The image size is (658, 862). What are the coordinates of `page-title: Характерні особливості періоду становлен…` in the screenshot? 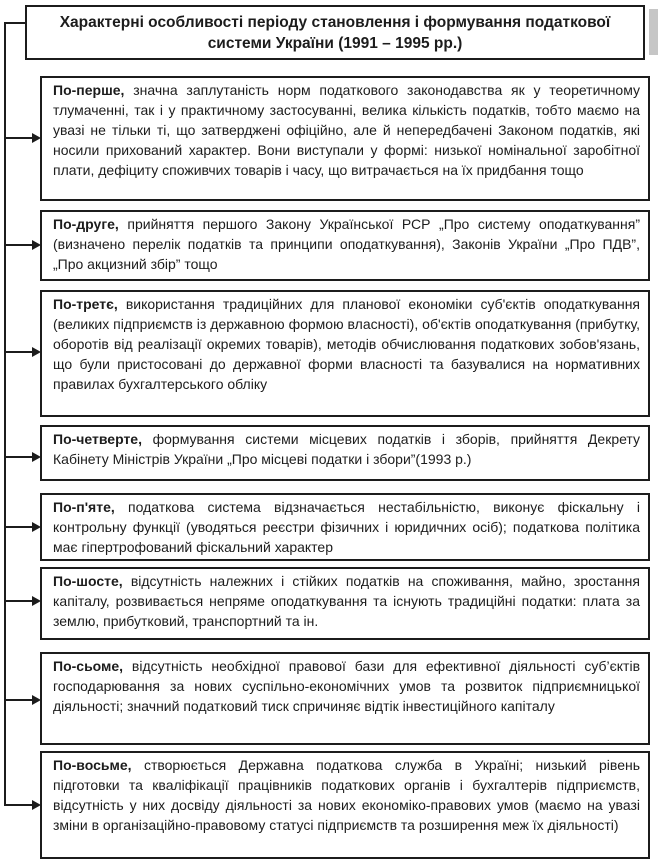 It's located at (335, 32).